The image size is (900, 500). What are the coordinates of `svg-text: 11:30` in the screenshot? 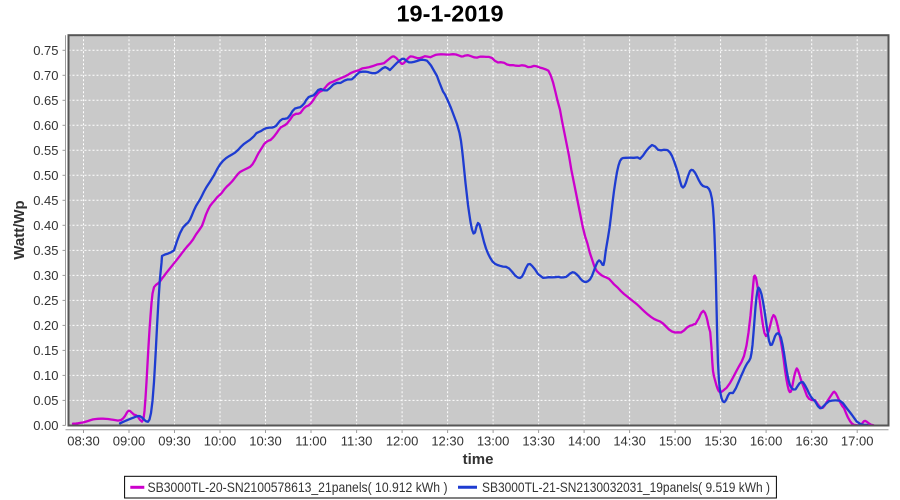 It's located at (357, 441).